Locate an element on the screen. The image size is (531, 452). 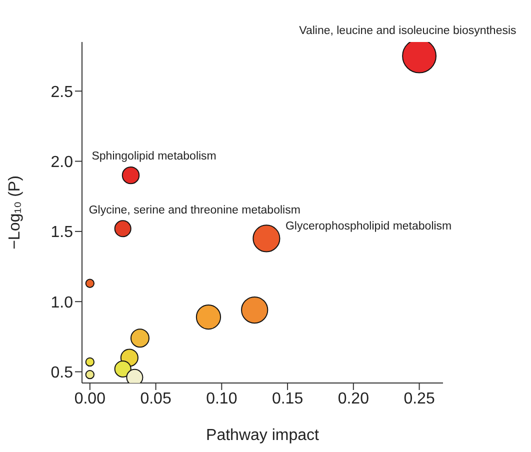
y-axis-title: −Log₁₀ (P) is located at coordinates (15, 213).